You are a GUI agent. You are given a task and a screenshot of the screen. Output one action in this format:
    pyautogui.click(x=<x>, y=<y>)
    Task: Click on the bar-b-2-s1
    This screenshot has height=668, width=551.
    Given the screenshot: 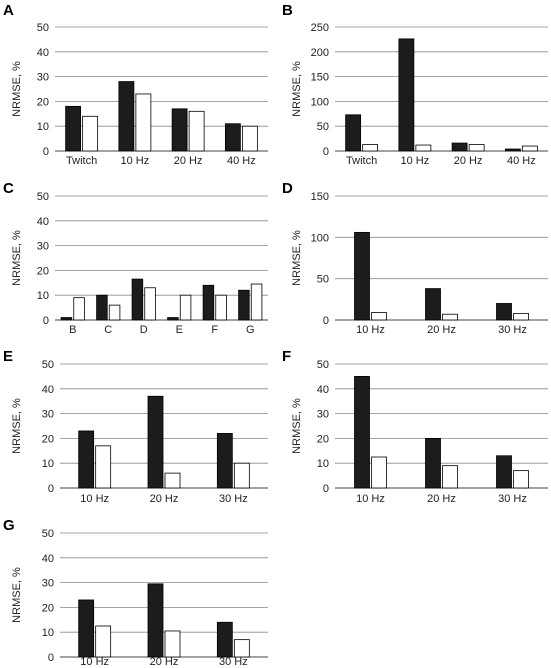 What is the action you would take?
    pyautogui.click(x=476, y=148)
    